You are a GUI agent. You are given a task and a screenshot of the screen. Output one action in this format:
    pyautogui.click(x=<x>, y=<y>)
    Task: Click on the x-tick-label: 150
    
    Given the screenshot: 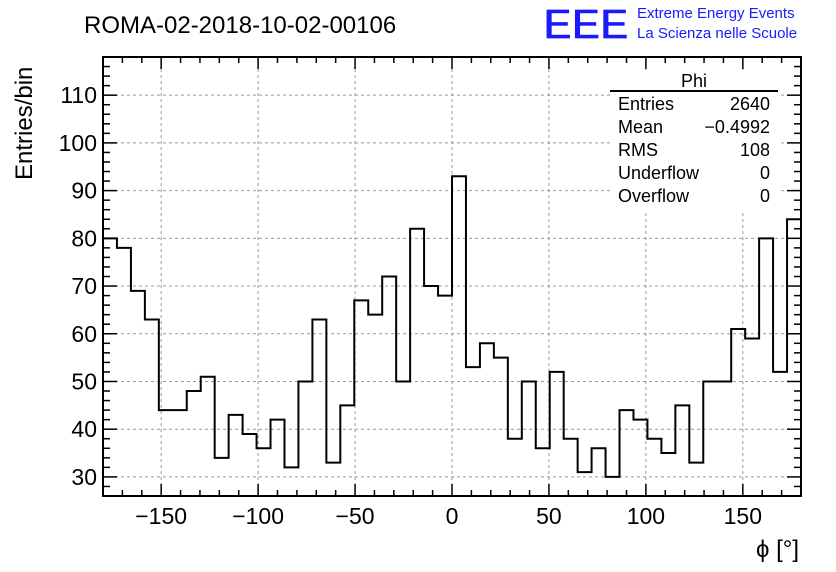 What is the action you would take?
    pyautogui.click(x=743, y=516)
    